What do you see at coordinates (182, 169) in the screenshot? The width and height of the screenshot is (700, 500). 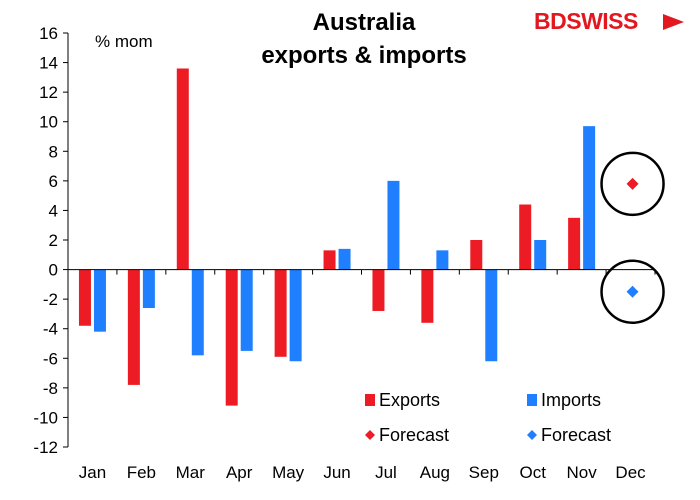 I see `exports-bar-mar` at bounding box center [182, 169].